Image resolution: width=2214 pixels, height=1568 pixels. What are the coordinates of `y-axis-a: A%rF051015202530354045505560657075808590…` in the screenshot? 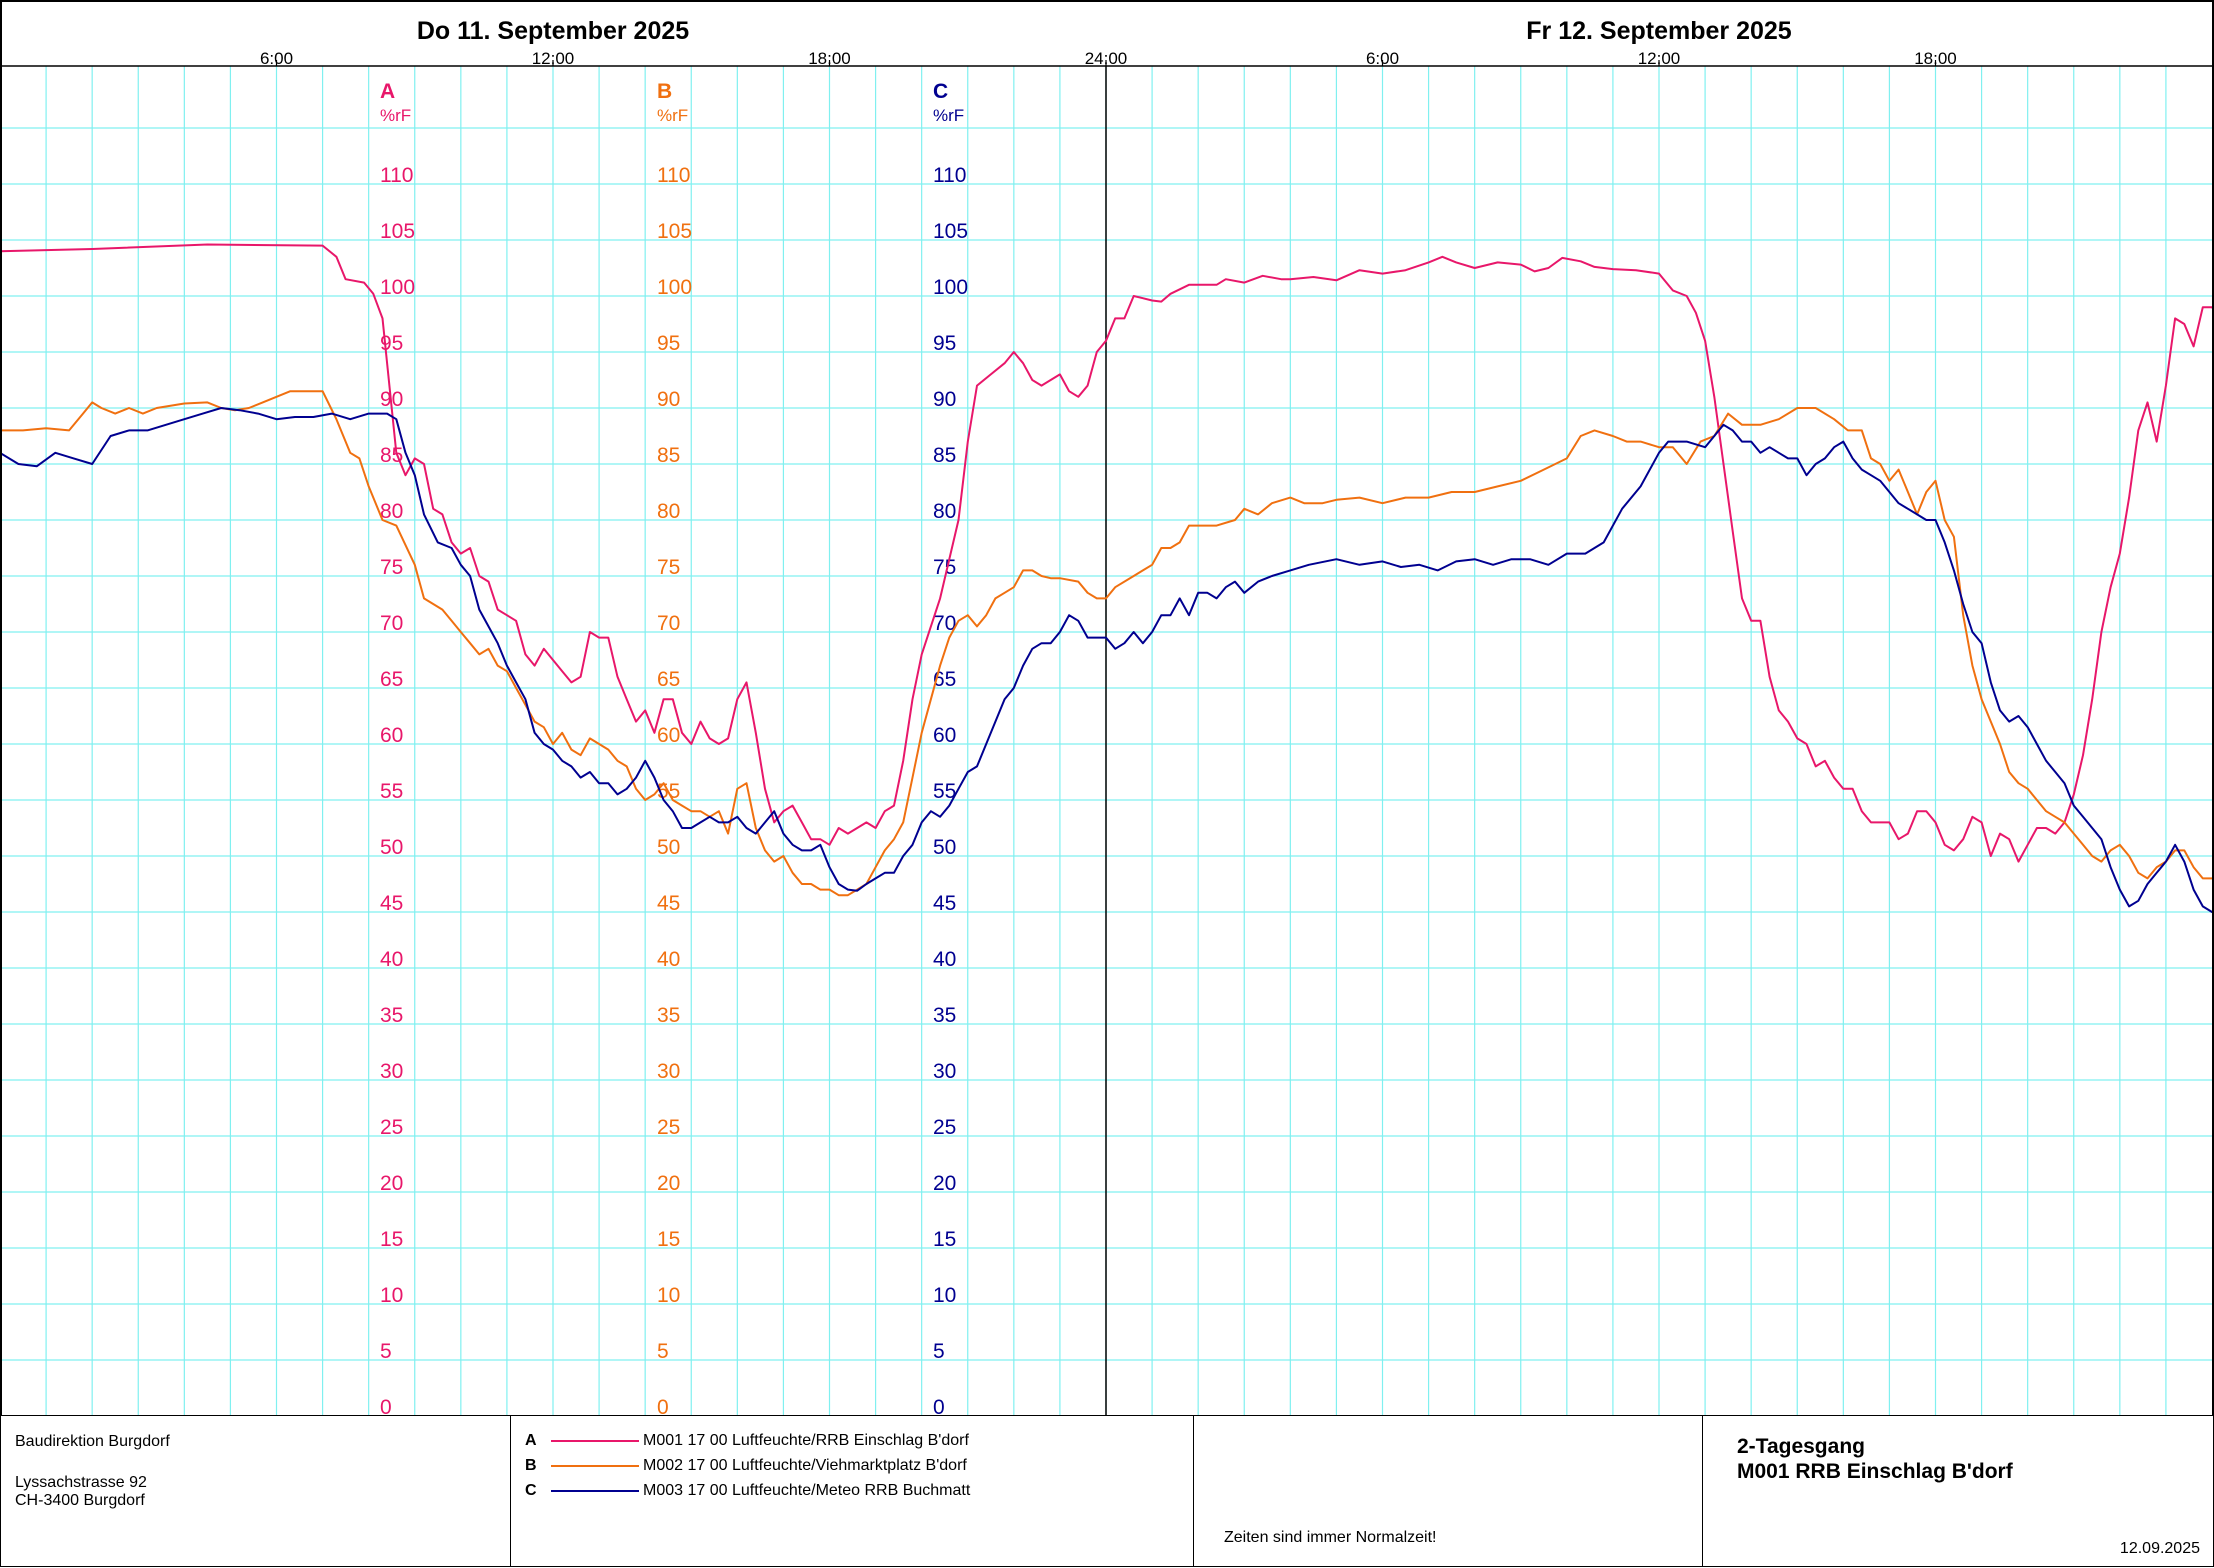 It's located at (397, 748).